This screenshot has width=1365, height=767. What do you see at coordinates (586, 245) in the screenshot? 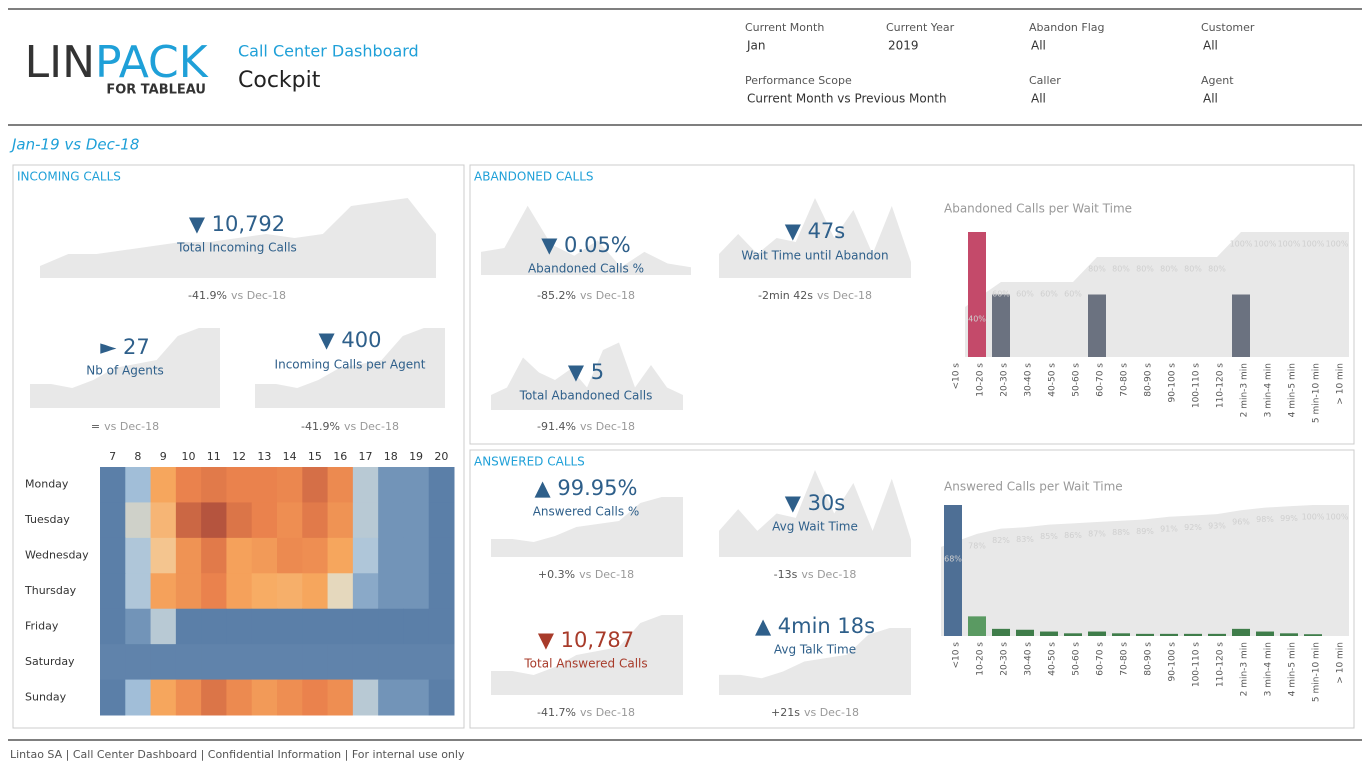
I see `kpi-value: ▼ 0.05%` at bounding box center [586, 245].